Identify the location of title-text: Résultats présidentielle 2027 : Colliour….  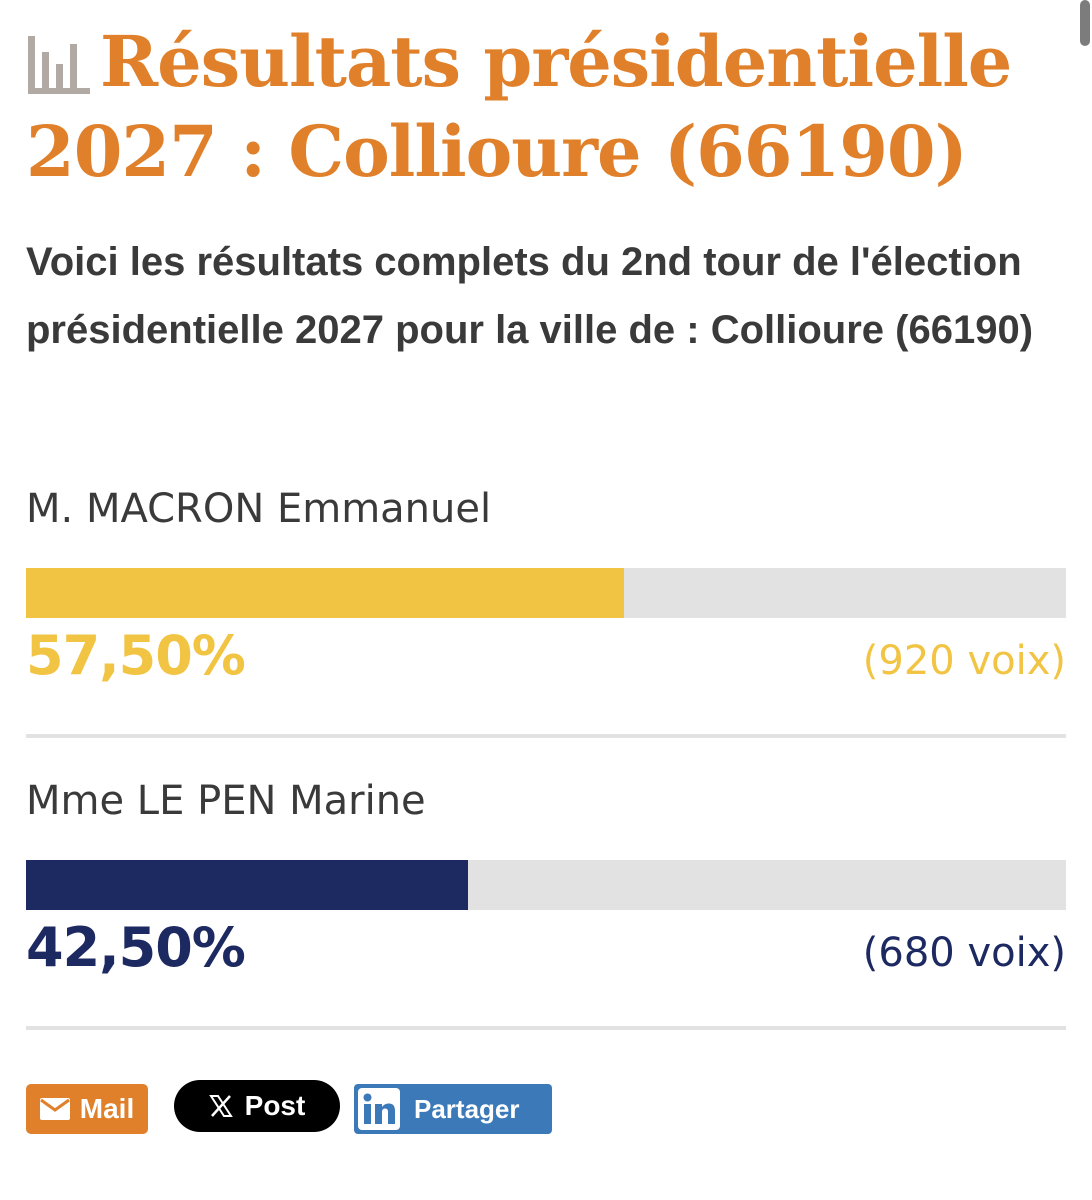
(519, 106).